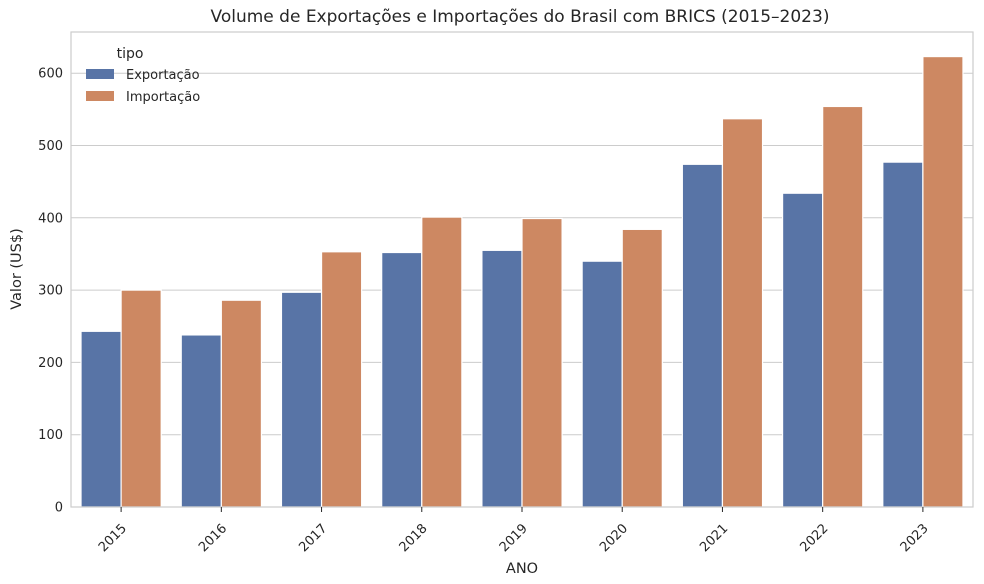 The height and width of the screenshot is (584, 984). I want to click on legend-entry: Importação, so click(163, 97).